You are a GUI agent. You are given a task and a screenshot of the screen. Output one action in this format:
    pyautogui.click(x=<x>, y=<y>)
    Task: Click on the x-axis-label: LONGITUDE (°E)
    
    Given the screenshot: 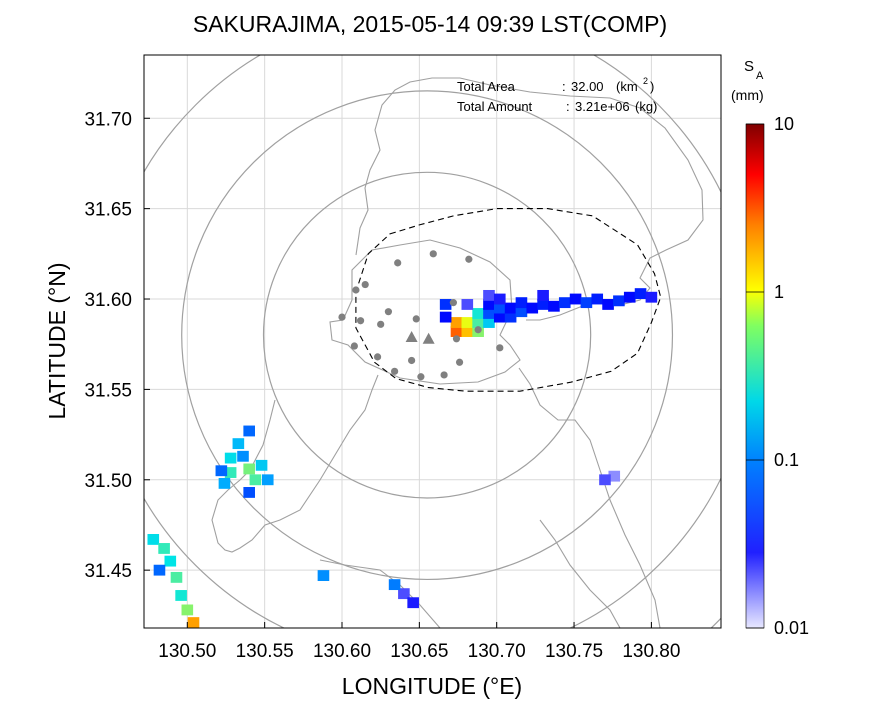 What is the action you would take?
    pyautogui.click(x=432, y=686)
    